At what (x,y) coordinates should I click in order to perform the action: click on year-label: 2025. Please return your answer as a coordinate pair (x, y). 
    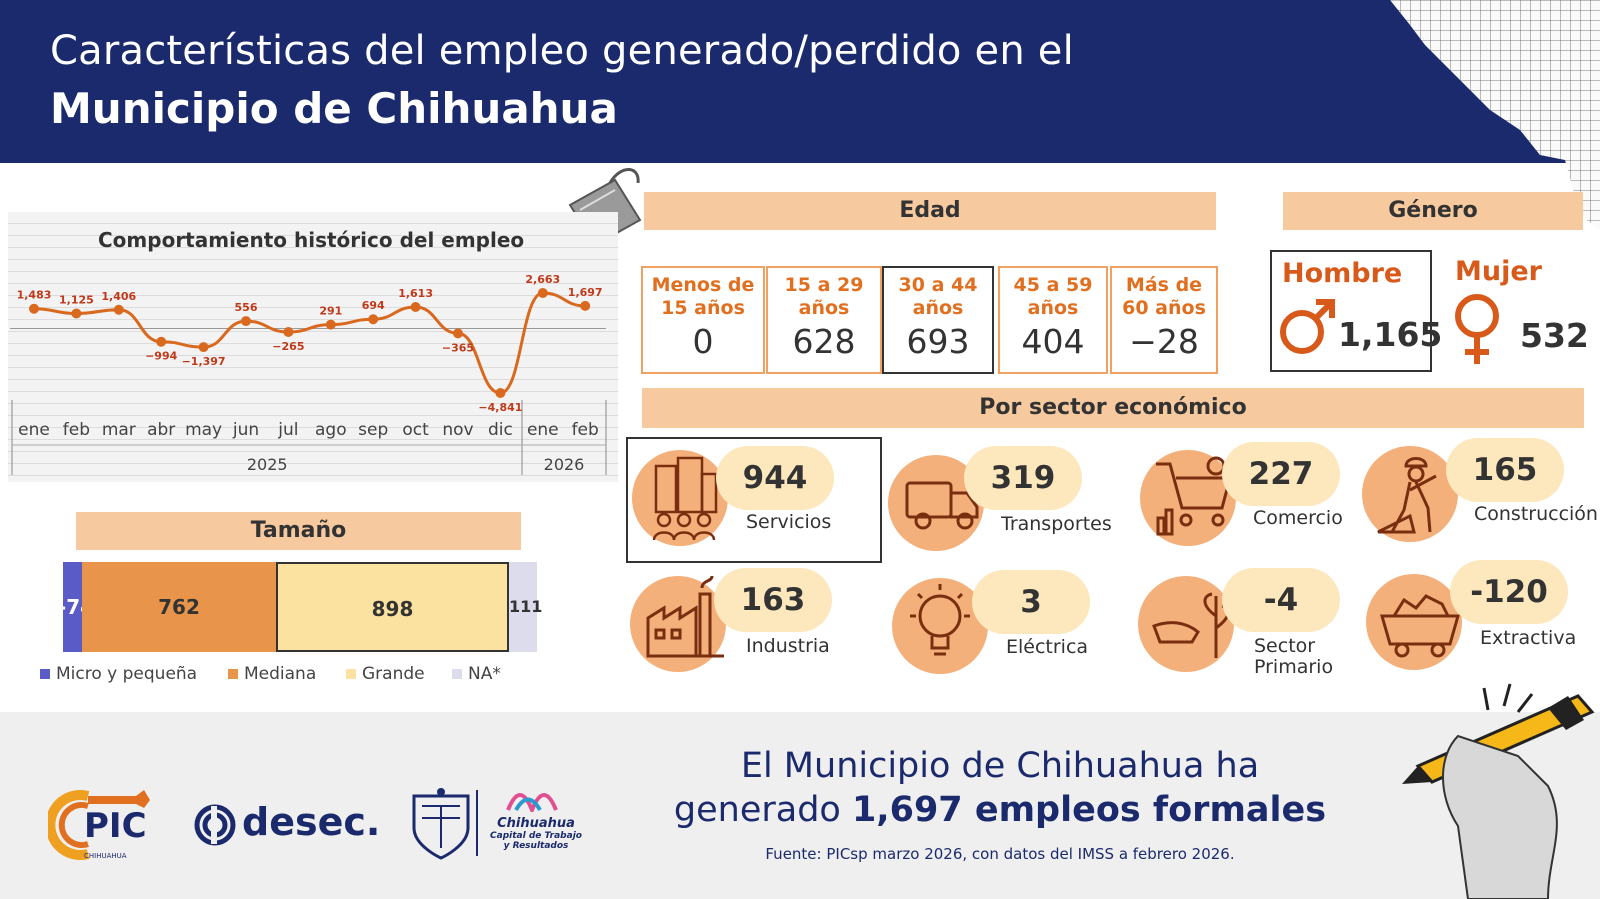
    Looking at the image, I should click on (267, 464).